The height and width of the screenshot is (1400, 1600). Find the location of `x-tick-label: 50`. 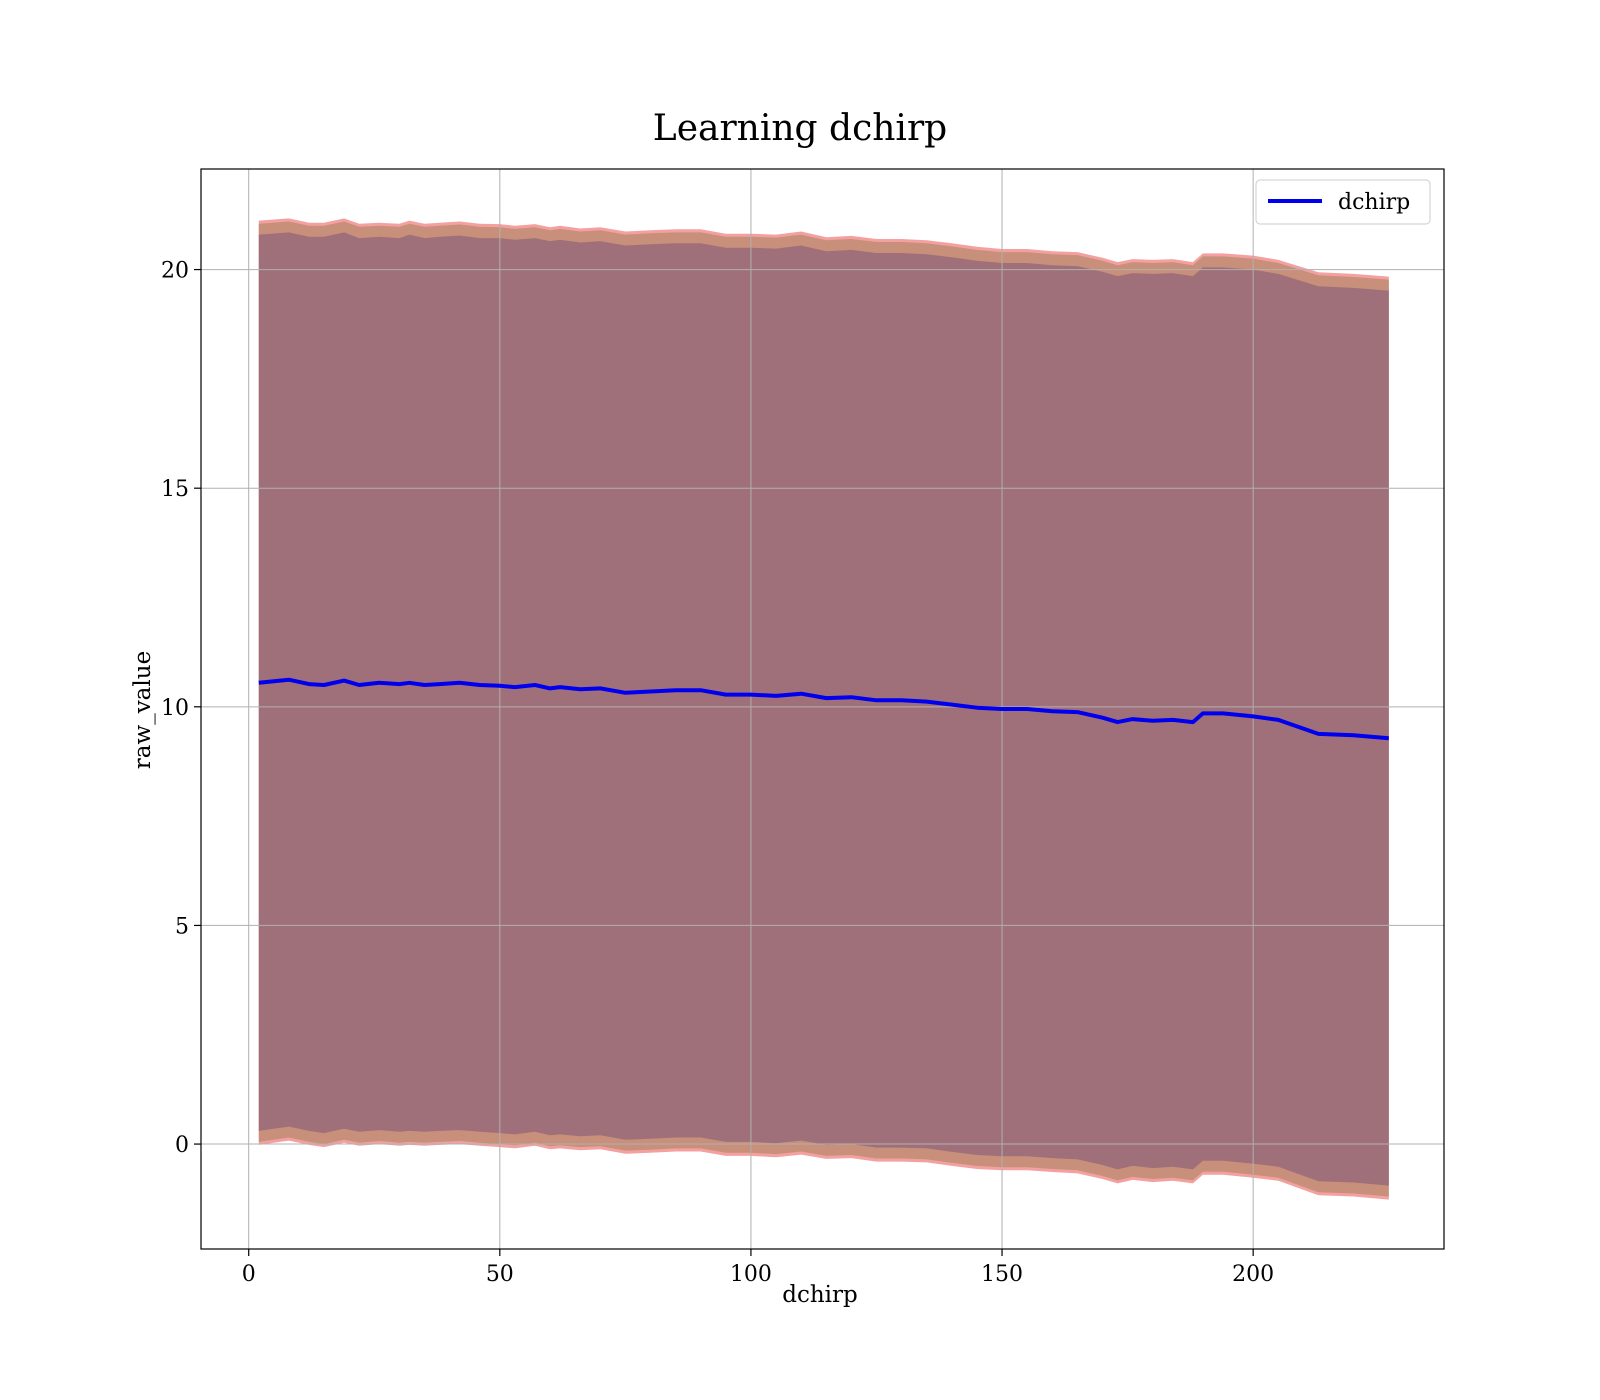

x-tick-label: 50 is located at coordinates (500, 1274).